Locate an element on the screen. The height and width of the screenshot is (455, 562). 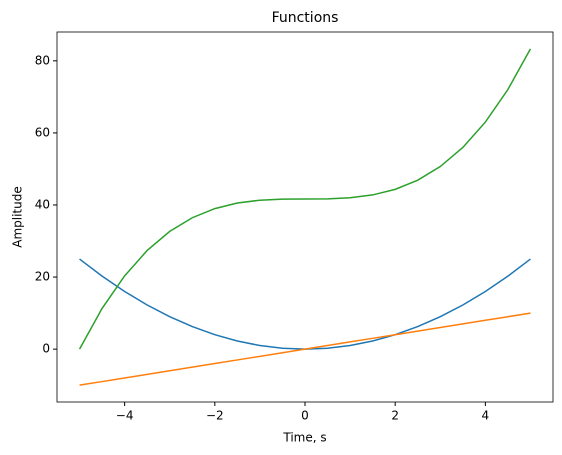
y-axis-label: Amplitude is located at coordinates (18, 217).